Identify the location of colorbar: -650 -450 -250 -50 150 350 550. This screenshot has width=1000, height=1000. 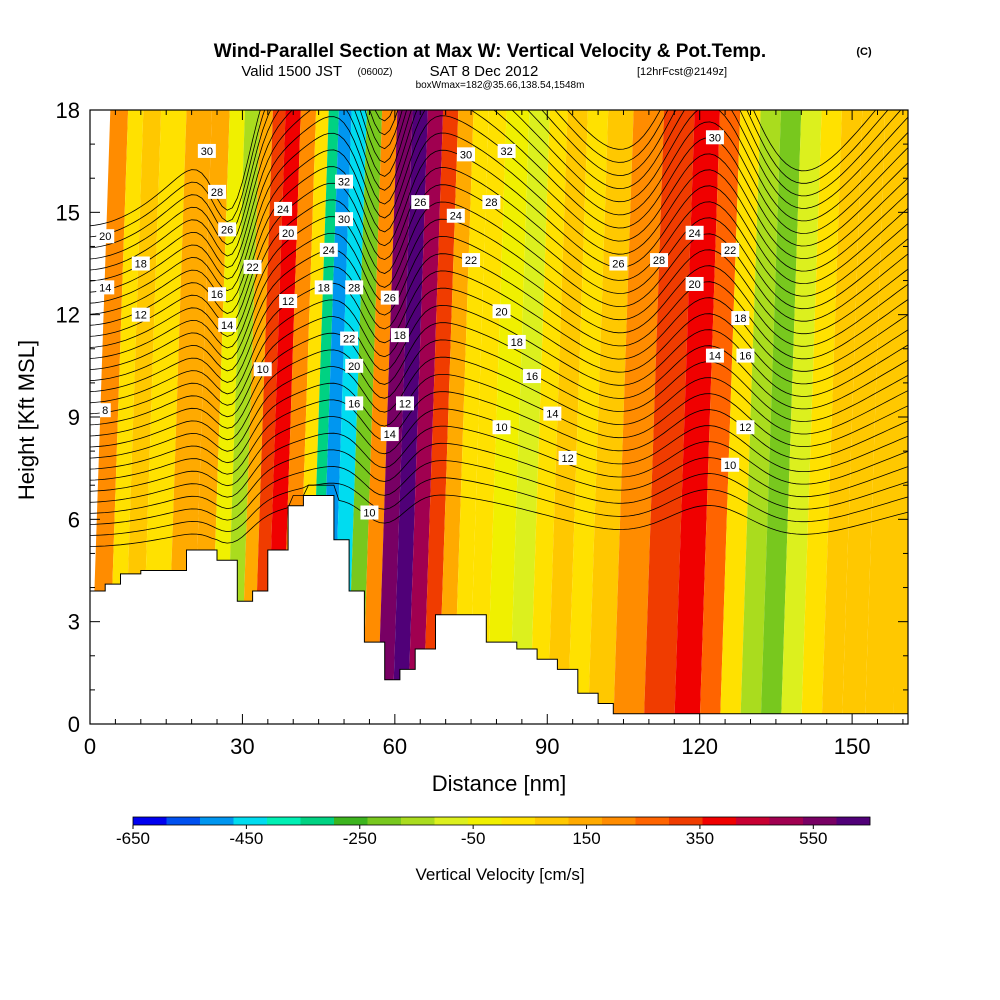
(493, 832).